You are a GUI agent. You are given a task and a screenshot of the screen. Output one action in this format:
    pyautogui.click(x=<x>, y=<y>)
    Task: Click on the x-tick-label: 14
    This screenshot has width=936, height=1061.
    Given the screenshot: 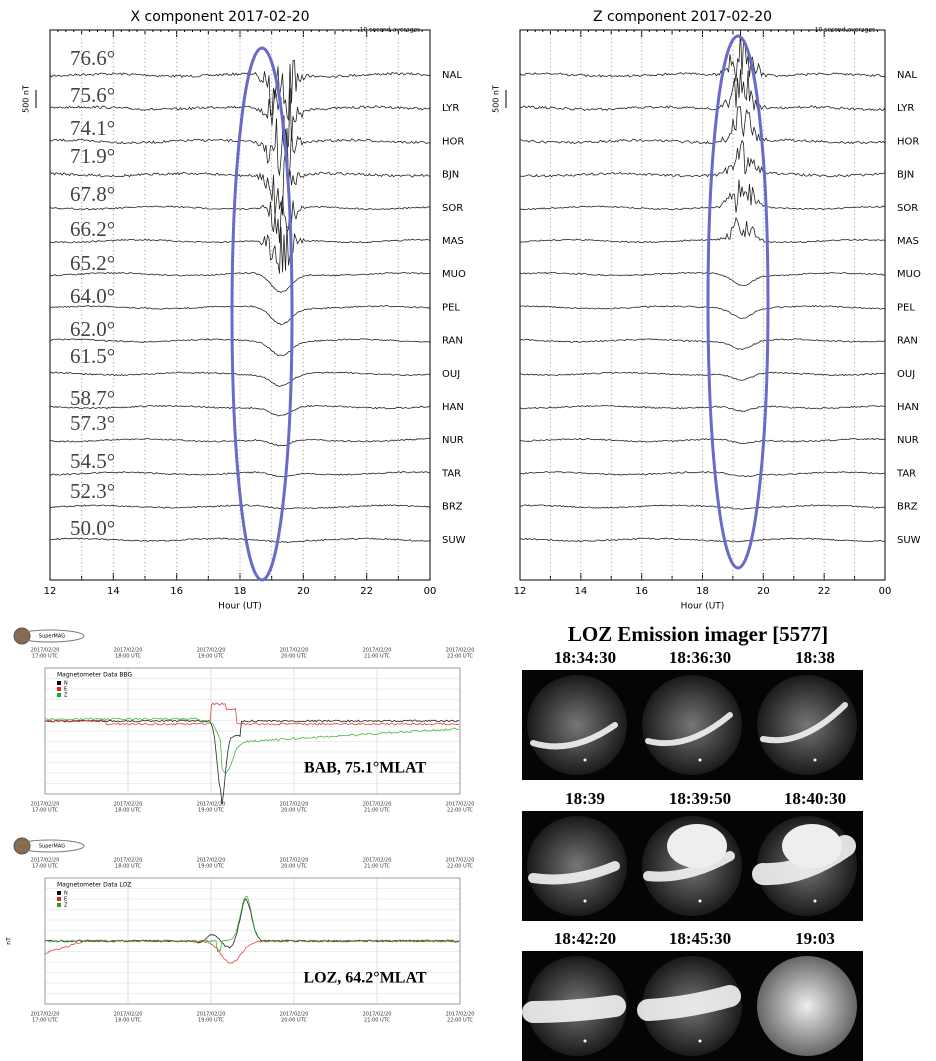 What is the action you would take?
    pyautogui.click(x=113, y=591)
    